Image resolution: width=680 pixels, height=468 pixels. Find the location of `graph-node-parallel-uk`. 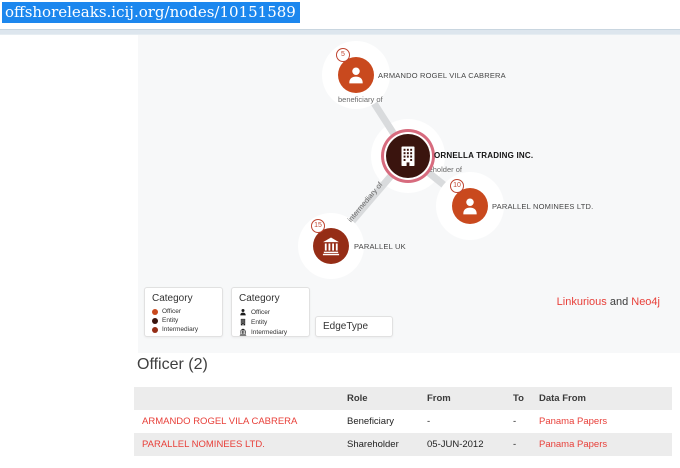

graph-node-parallel-uk is located at coordinates (331, 246).